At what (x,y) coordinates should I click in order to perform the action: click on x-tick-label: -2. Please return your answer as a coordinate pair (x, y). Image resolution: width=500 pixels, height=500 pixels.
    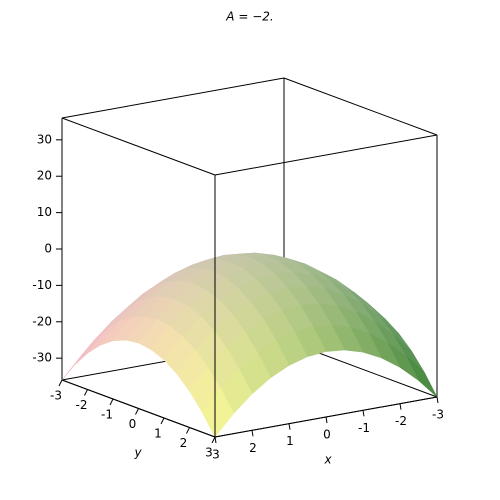
    Looking at the image, I should click on (401, 421).